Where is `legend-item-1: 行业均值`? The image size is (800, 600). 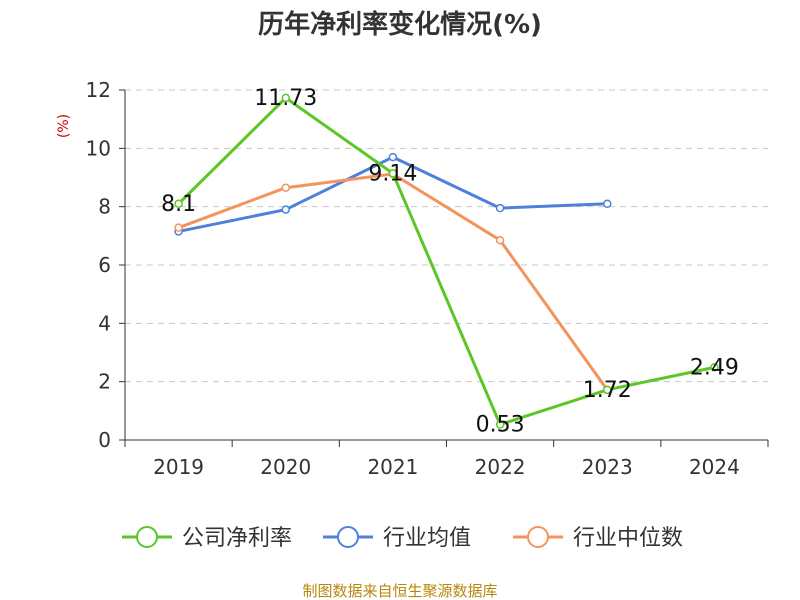 legend-item-1: 行业均值 is located at coordinates (397, 538).